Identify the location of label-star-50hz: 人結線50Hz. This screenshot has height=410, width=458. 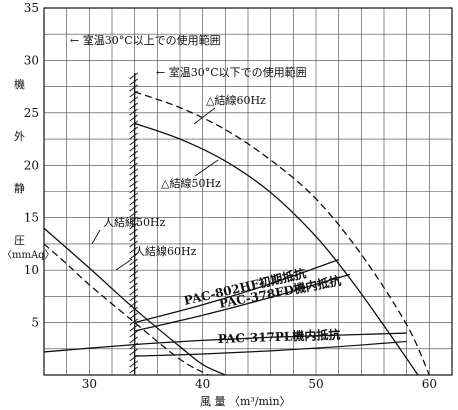
(134, 222).